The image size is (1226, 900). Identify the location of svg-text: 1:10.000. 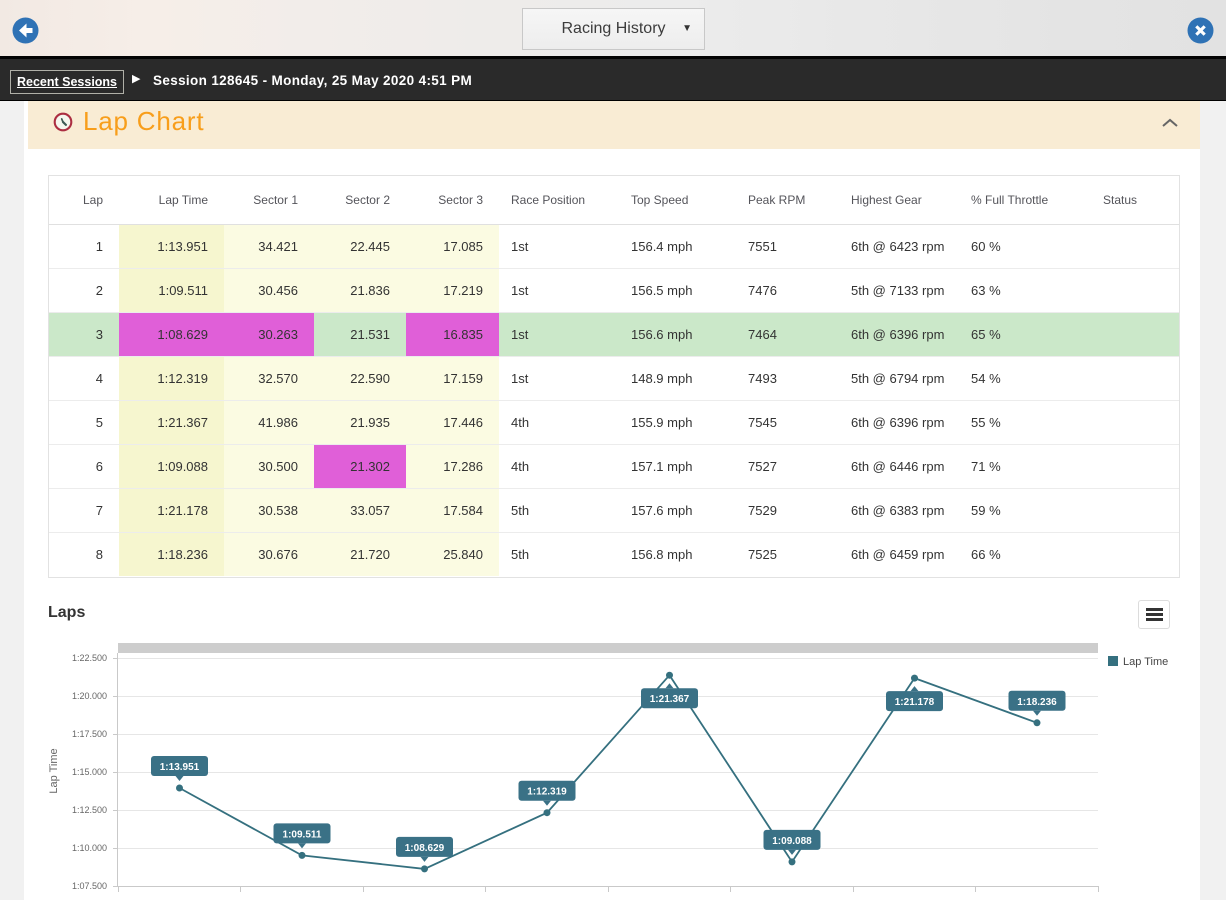
(89, 848).